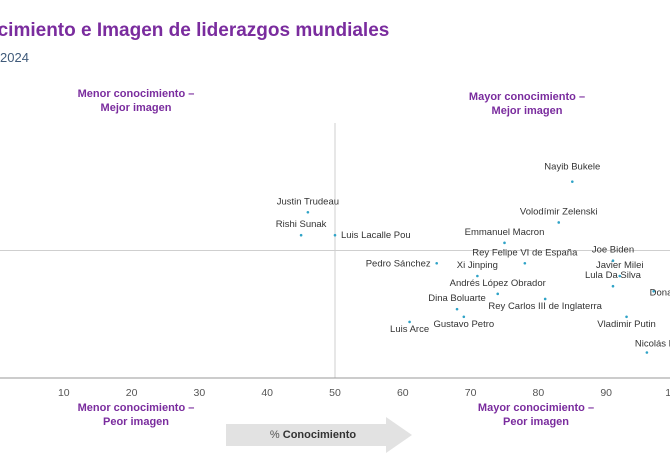  Describe the element at coordinates (626, 324) in the screenshot. I see `data-point-label: Vladimir Putin` at that location.